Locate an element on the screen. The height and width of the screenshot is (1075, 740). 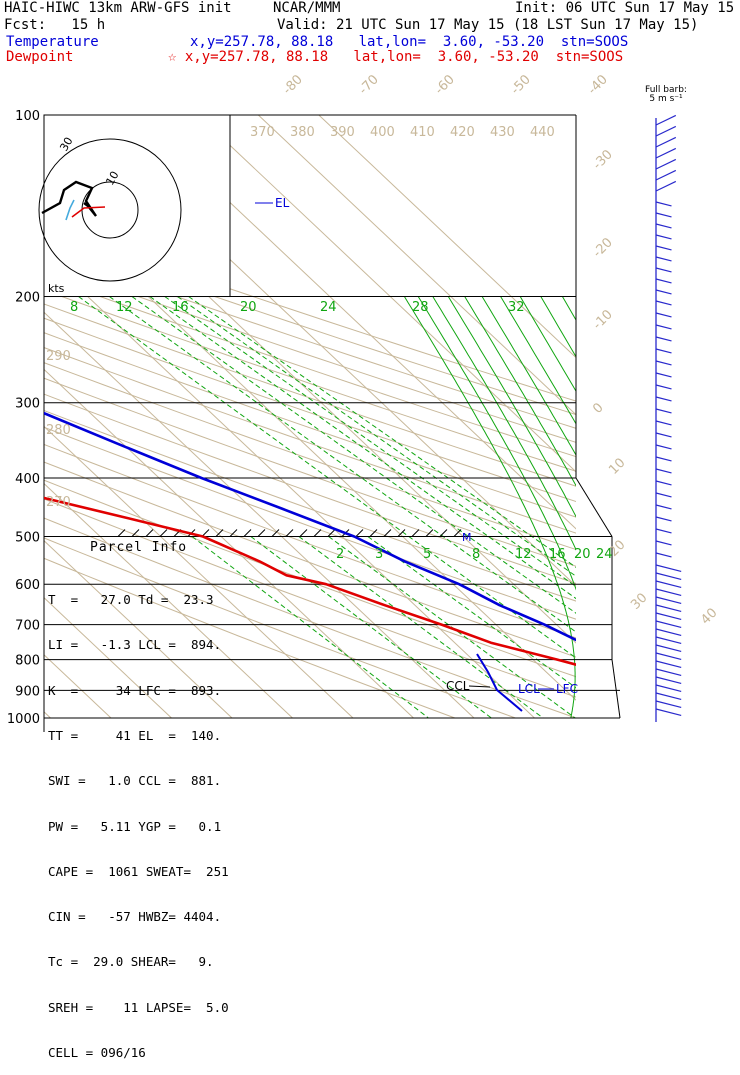
hodograph-frame is located at coordinates (137, 206).